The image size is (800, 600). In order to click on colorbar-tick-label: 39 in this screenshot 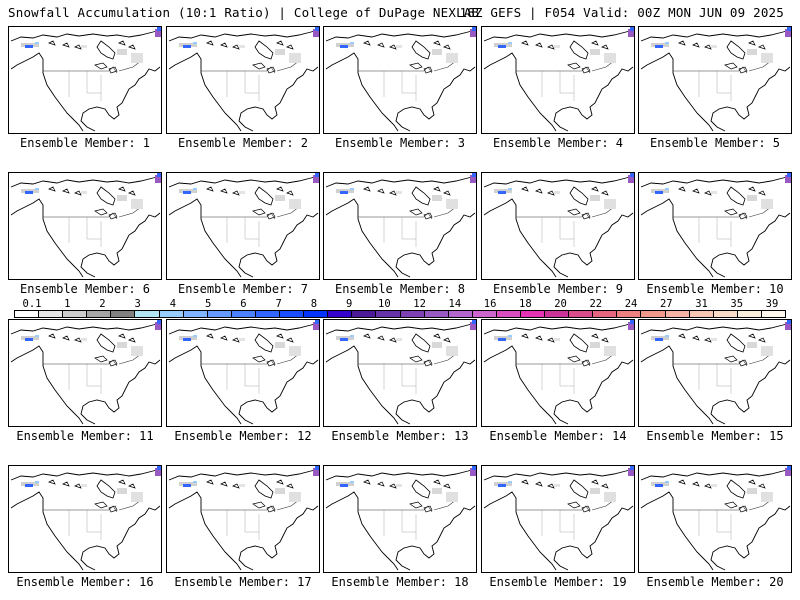, I will do `click(772, 304)`.